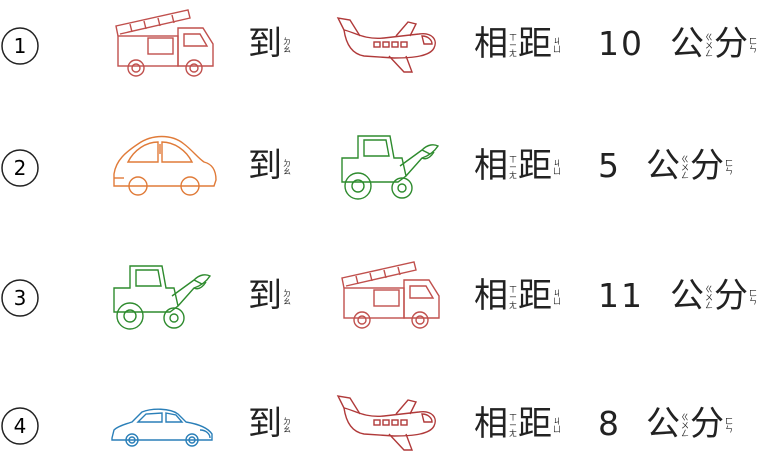 The height and width of the screenshot is (468, 758). I want to click on circled-number-2: 2, so click(20, 168).